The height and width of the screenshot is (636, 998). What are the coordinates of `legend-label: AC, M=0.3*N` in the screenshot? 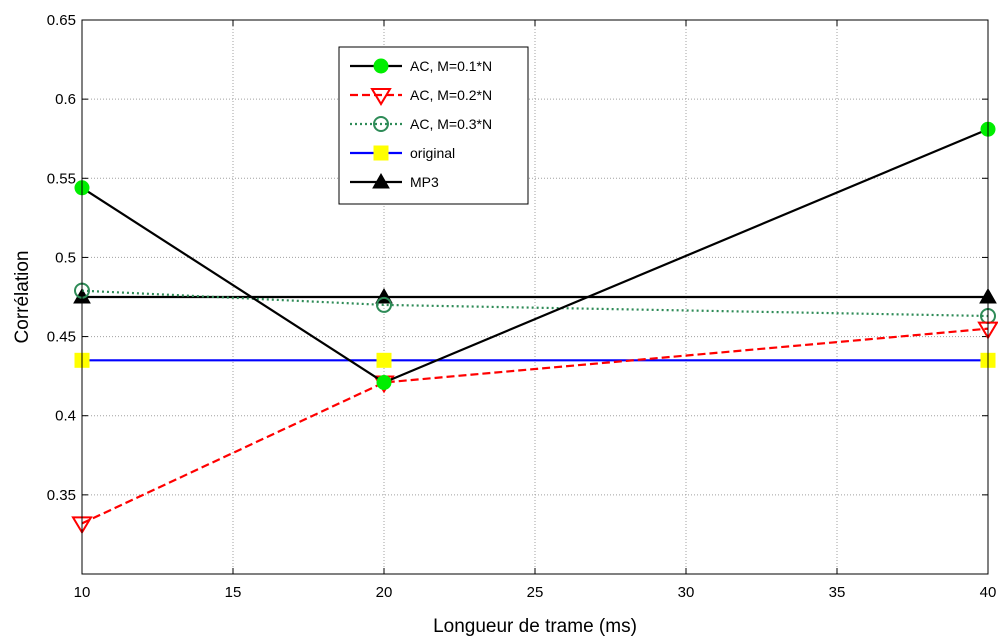 It's located at (451, 124).